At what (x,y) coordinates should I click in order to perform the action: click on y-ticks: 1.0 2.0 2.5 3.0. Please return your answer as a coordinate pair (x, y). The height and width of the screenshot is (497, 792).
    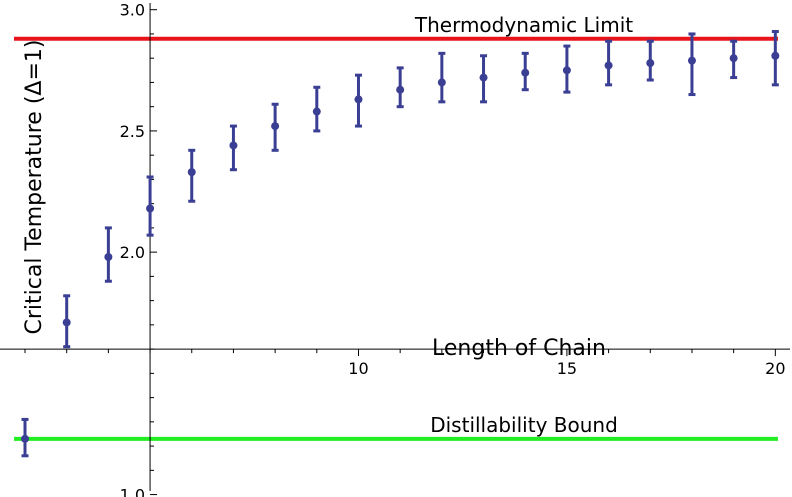
    Looking at the image, I should click on (139, 249).